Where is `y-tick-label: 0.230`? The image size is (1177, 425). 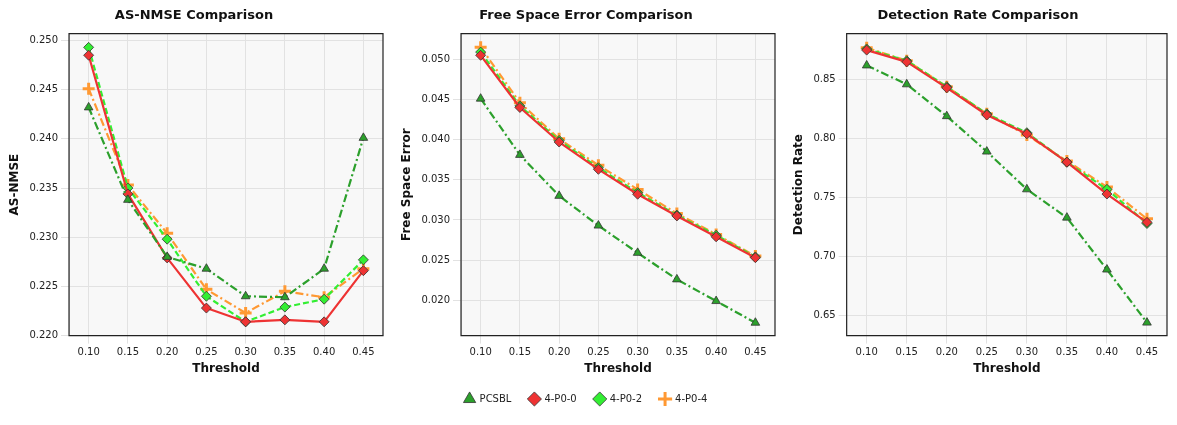 y-tick-label: 0.230 is located at coordinates (44, 236).